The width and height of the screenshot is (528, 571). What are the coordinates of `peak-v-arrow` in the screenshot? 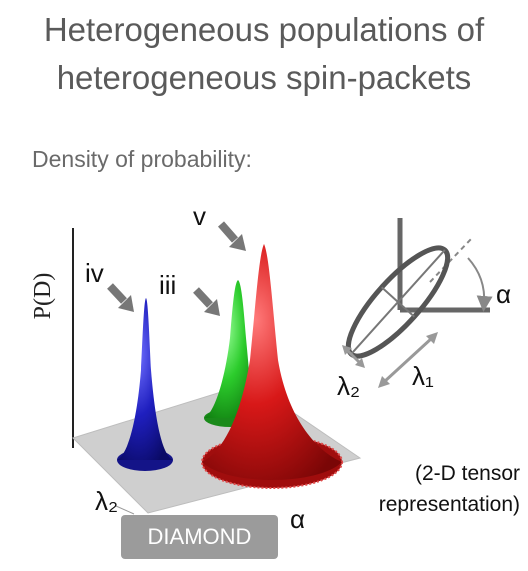 It's located at (231, 236).